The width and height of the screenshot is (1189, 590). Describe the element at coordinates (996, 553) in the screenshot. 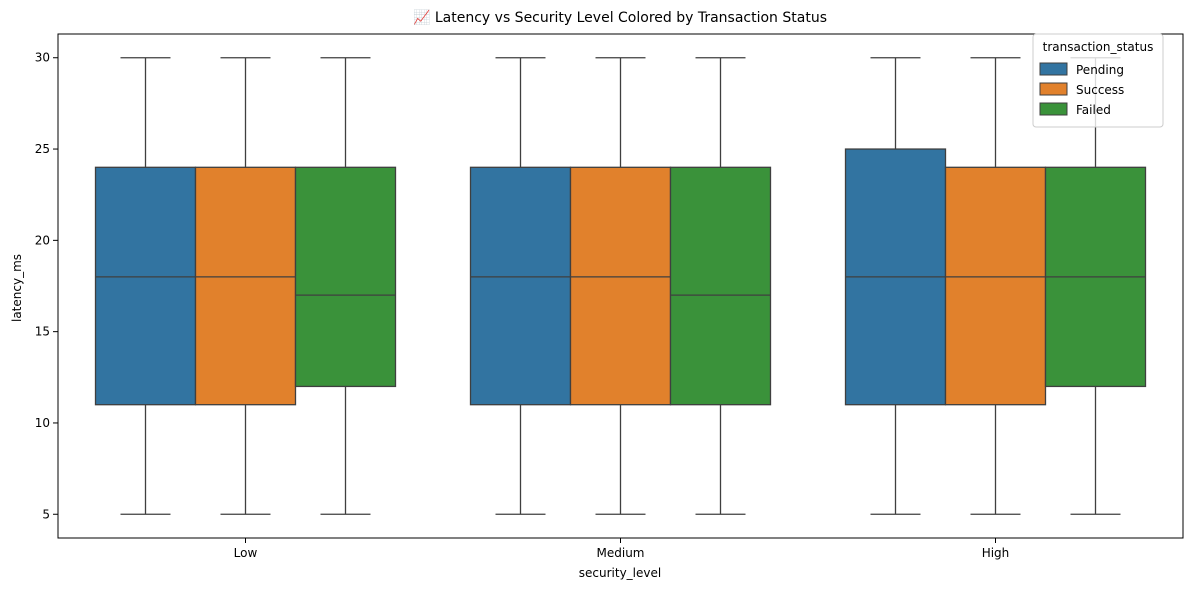

I see `x-tick-label-high: High` at that location.